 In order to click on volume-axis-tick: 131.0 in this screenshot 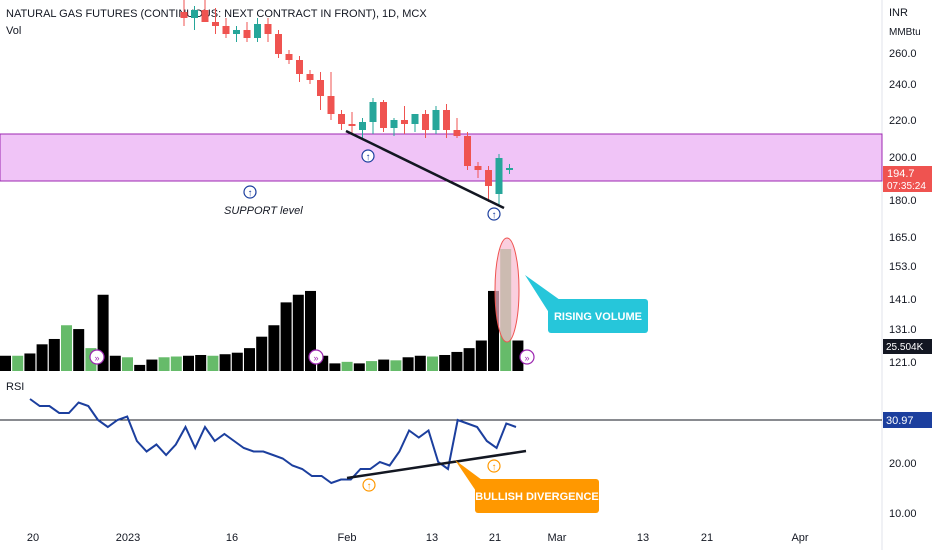, I will do `click(903, 330)`.